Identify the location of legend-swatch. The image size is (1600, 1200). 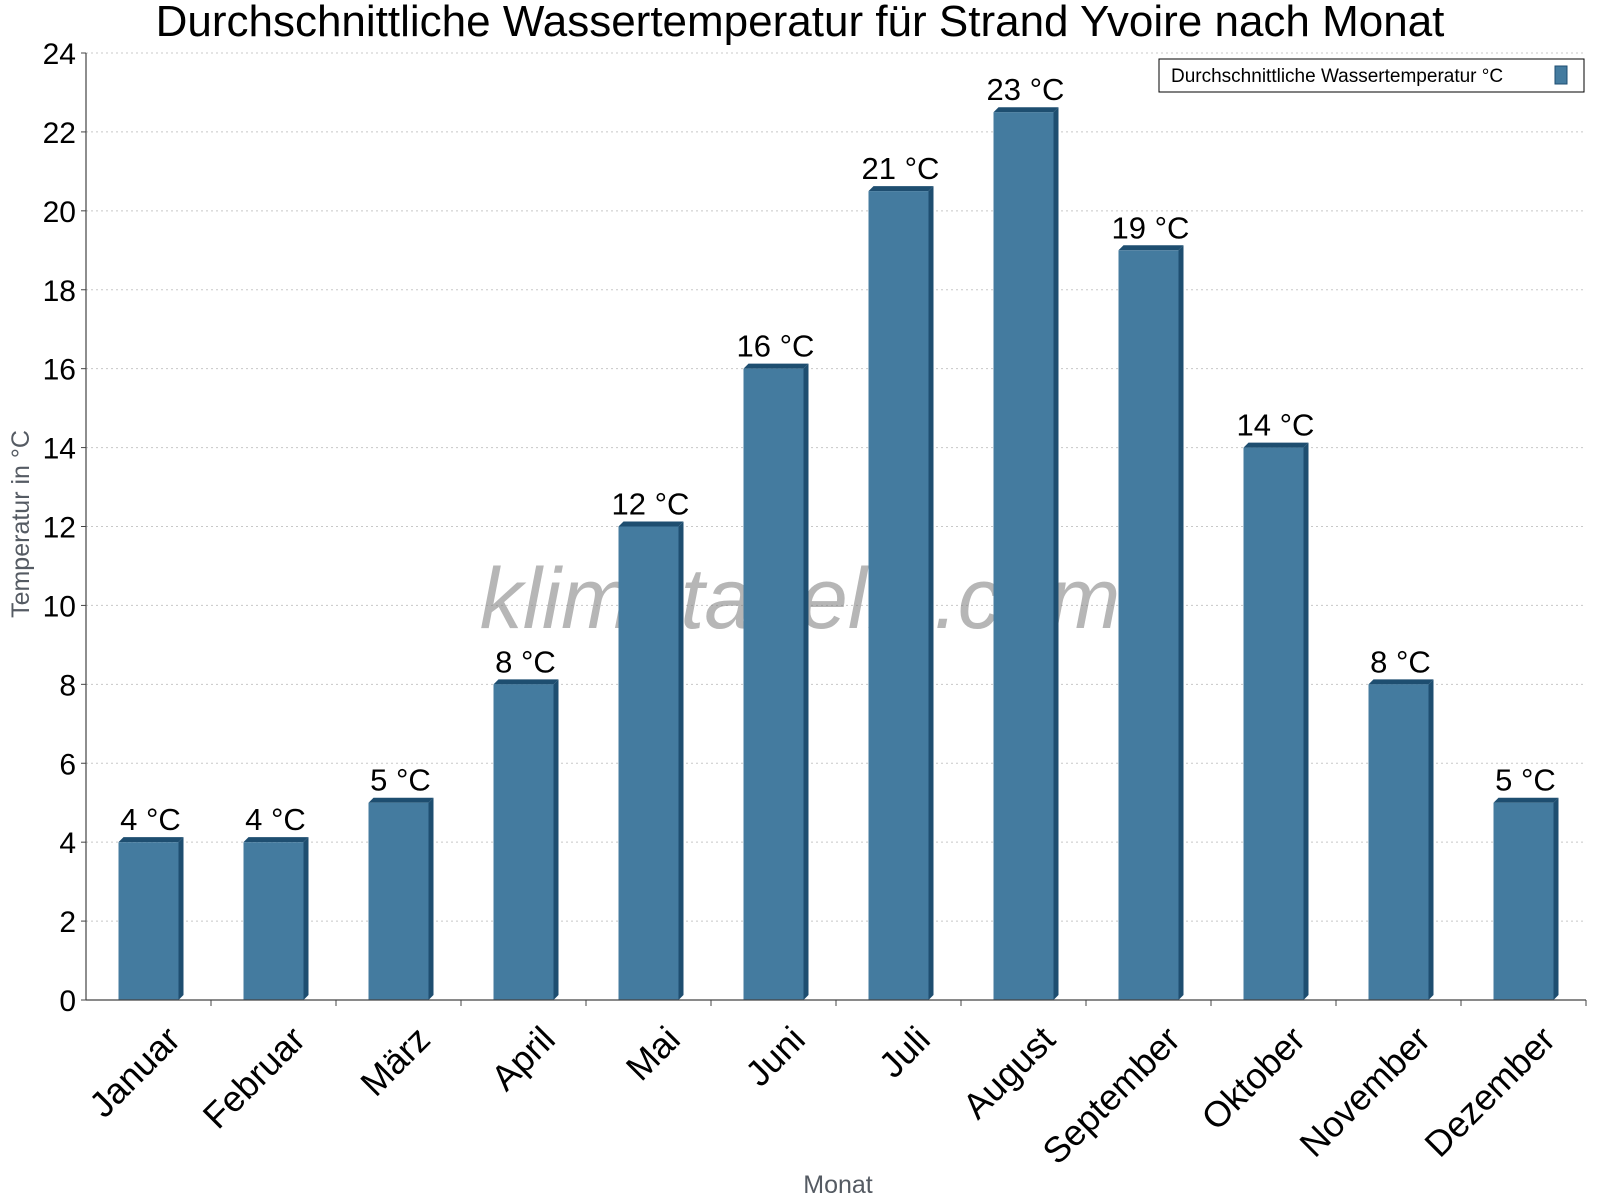
(1561, 75).